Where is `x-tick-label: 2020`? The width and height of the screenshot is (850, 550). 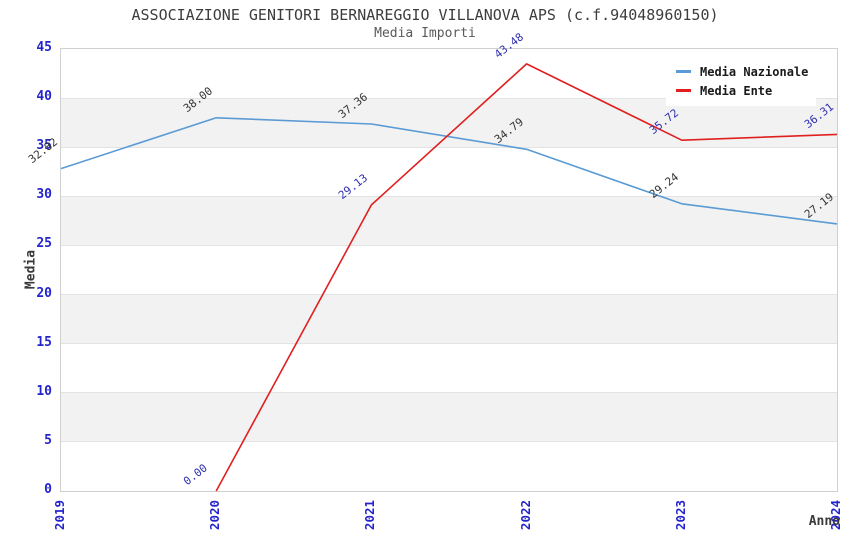
x-tick-label: 2020 is located at coordinates (215, 515).